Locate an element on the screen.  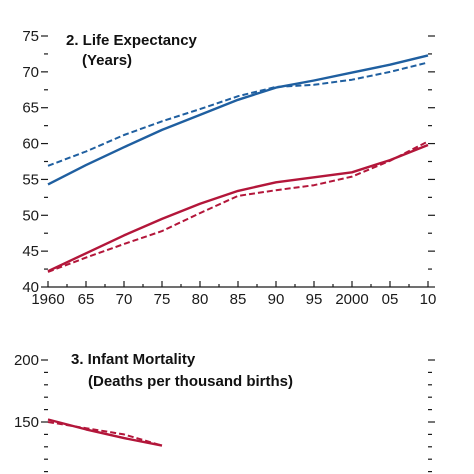
x-tick-label: 80 is located at coordinates (200, 299).